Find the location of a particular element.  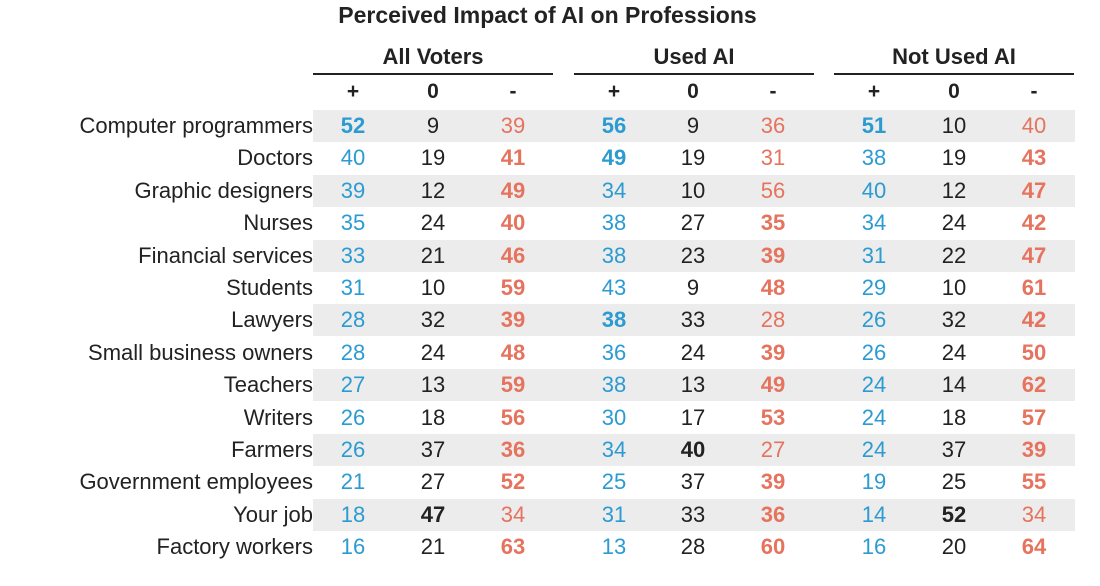

value-cell: 46 is located at coordinates (513, 255).